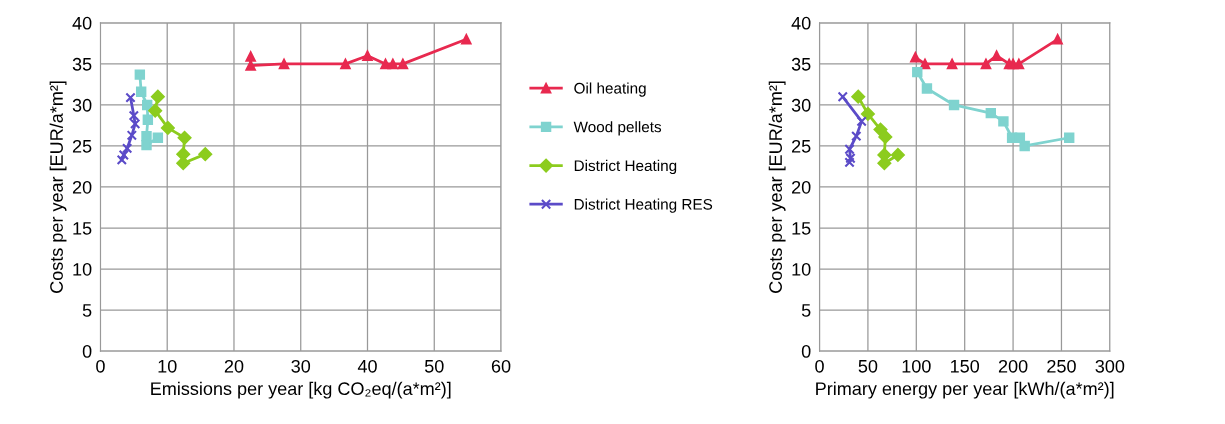 The image size is (1225, 424). What do you see at coordinates (610, 89) in the screenshot?
I see `legend-label: Oil heating` at bounding box center [610, 89].